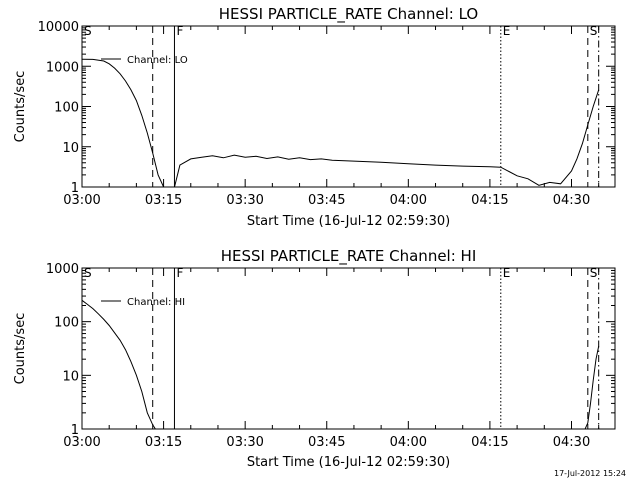 The image size is (640, 480). Describe the element at coordinates (349, 256) in the screenshot. I see `chart-title: HESSI PARTICLE_RATE Channel: HI` at that location.